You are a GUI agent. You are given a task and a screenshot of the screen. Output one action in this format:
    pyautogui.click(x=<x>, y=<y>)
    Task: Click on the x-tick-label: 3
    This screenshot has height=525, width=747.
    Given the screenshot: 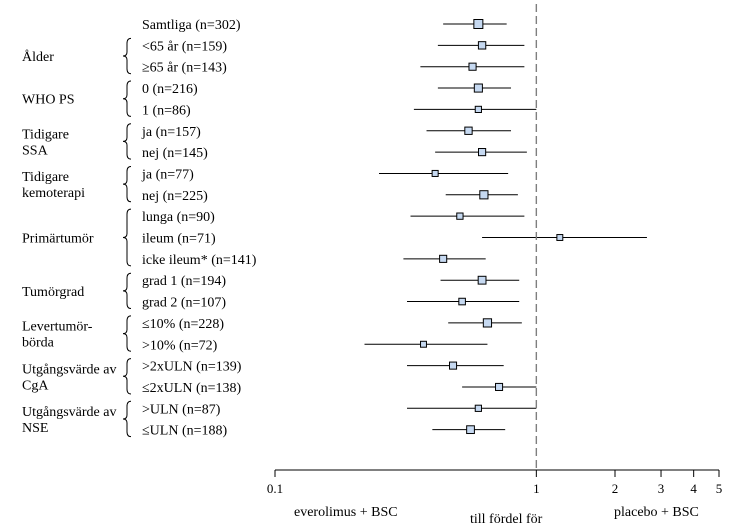 What is the action you would take?
    pyautogui.click(x=661, y=488)
    